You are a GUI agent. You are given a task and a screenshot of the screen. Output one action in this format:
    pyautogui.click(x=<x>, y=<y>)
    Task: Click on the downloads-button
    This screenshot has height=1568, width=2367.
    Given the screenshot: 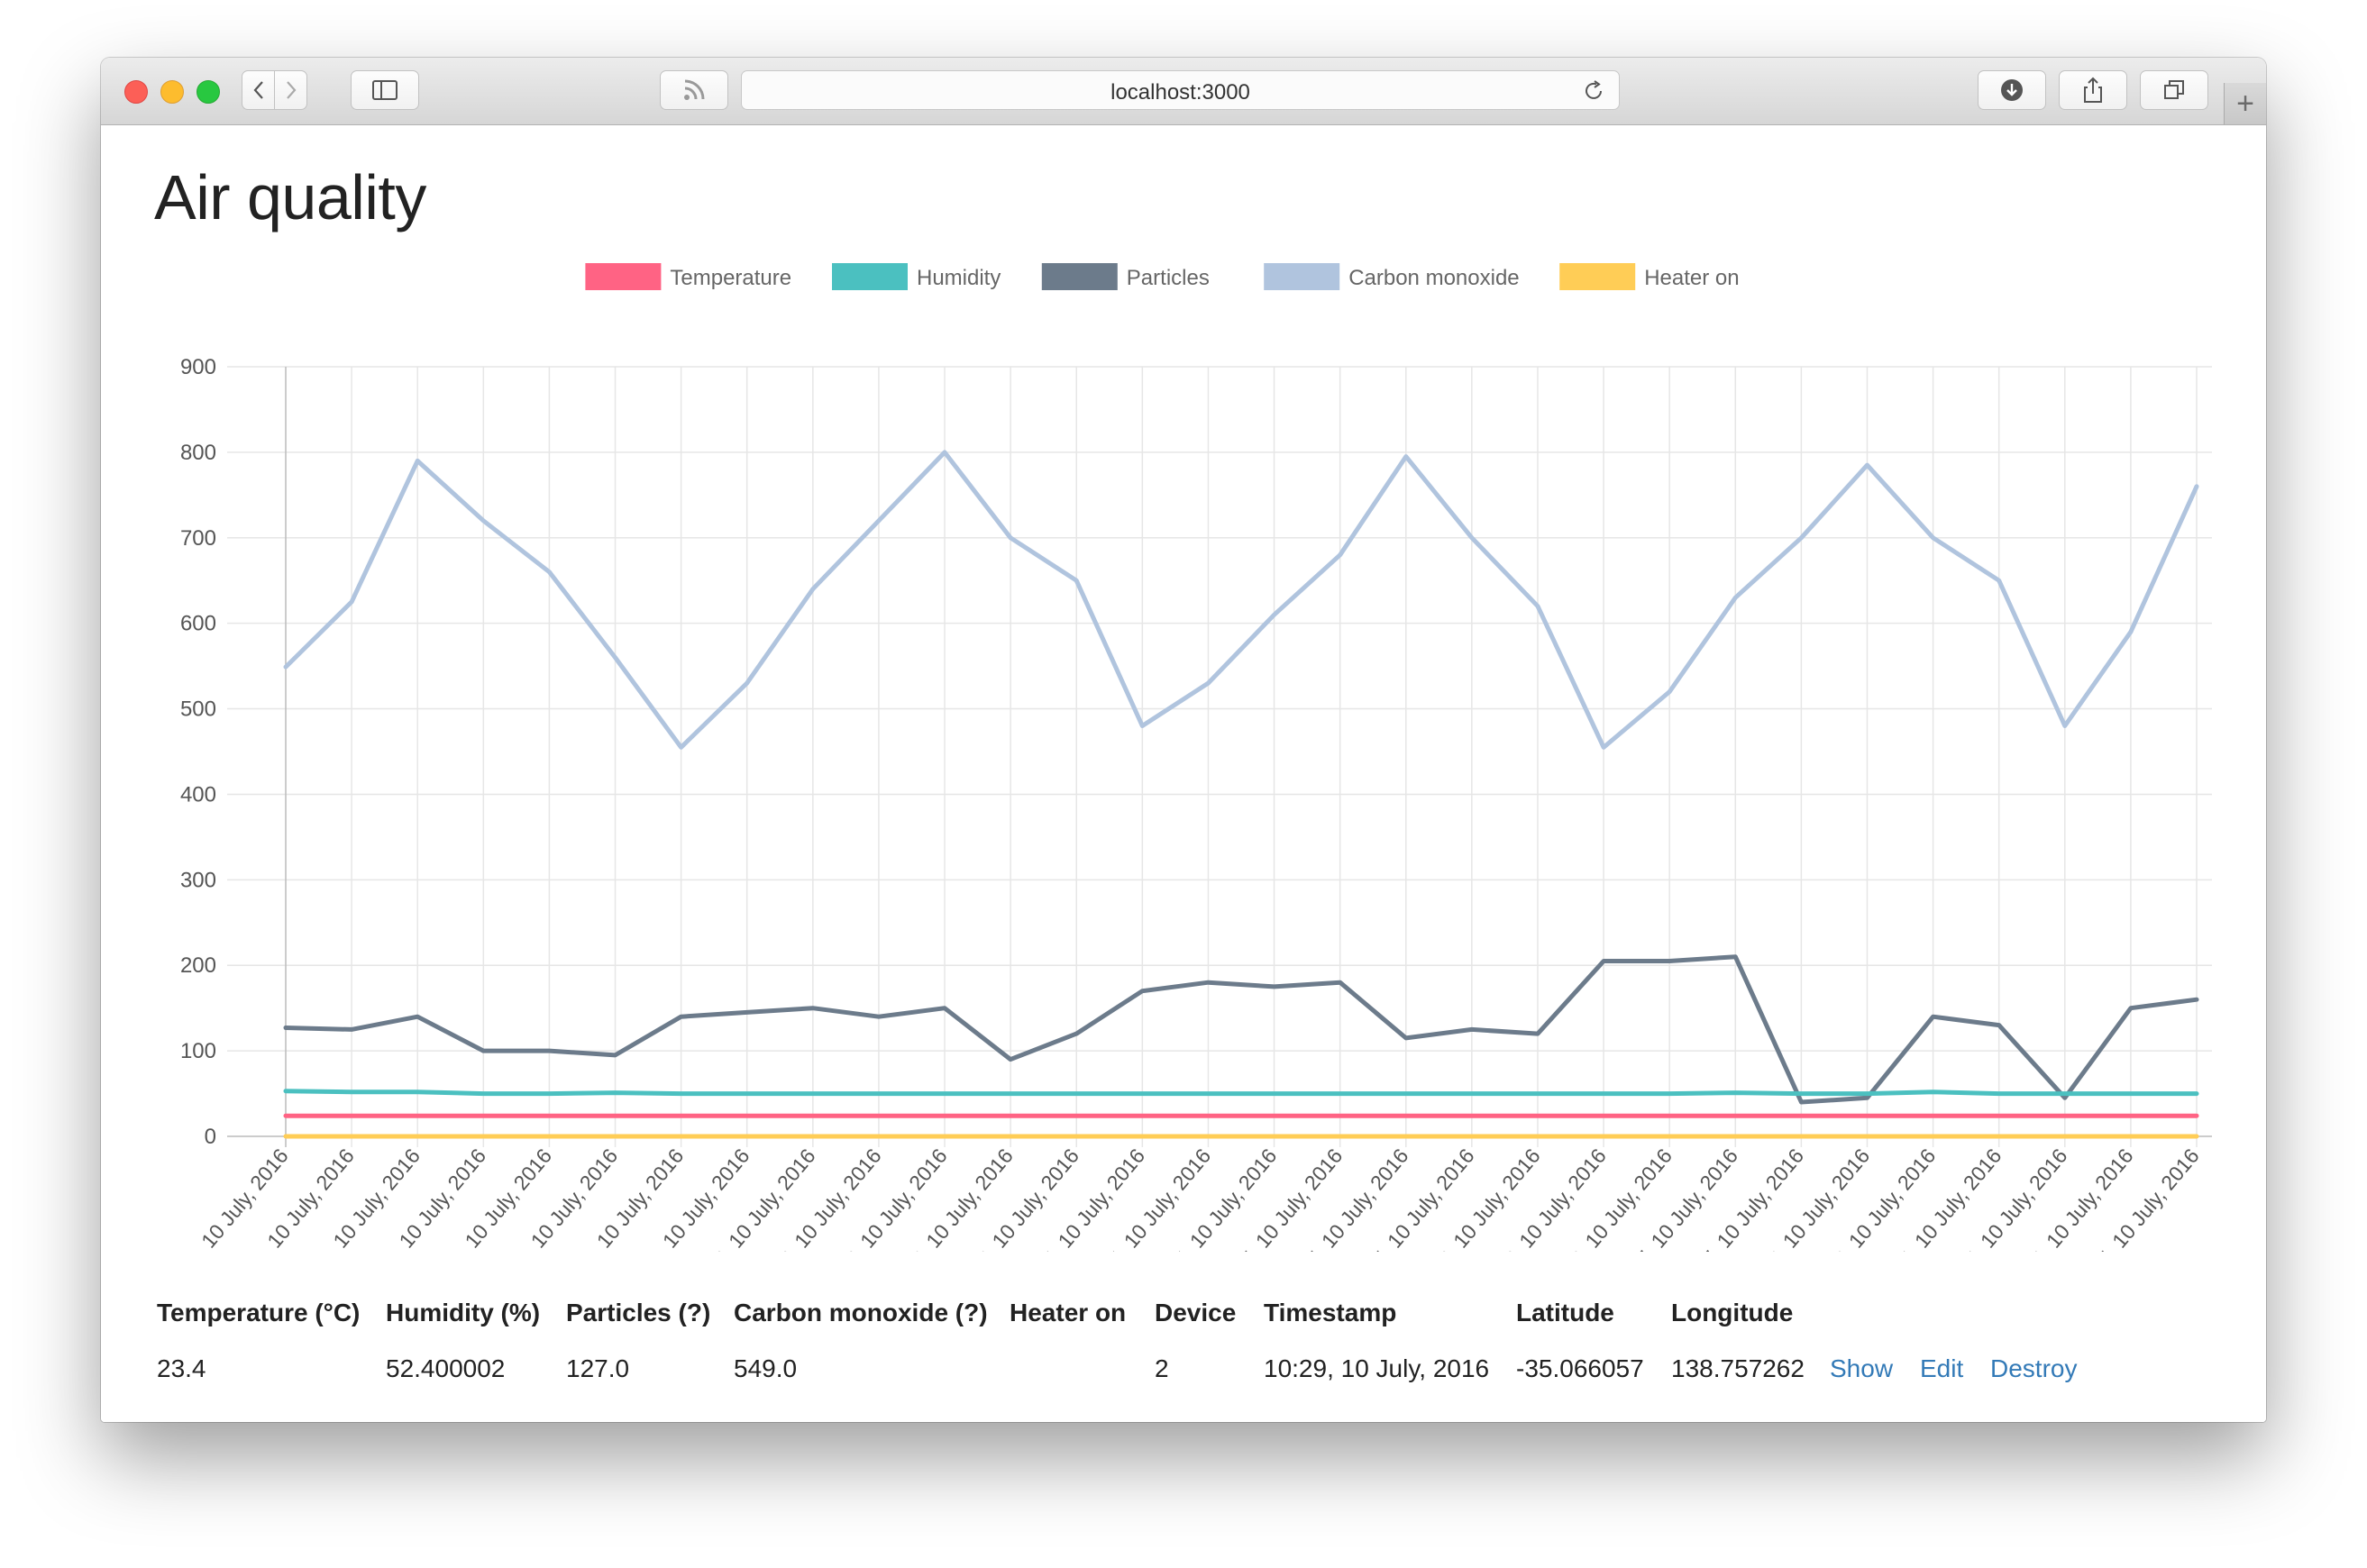 What is the action you would take?
    pyautogui.click(x=2012, y=90)
    